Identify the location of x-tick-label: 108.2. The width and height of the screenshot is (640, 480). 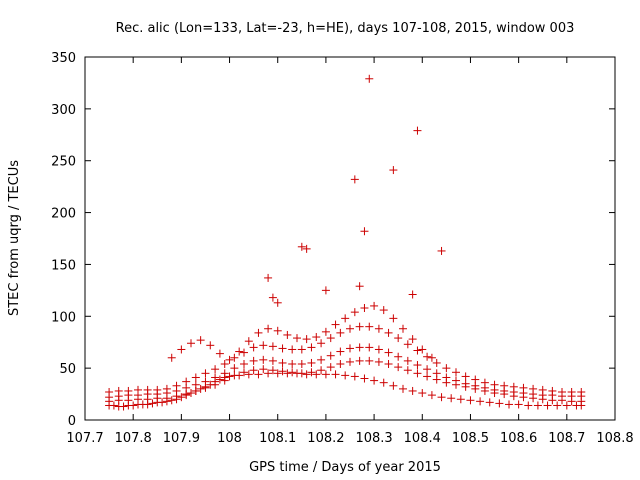
(325, 438).